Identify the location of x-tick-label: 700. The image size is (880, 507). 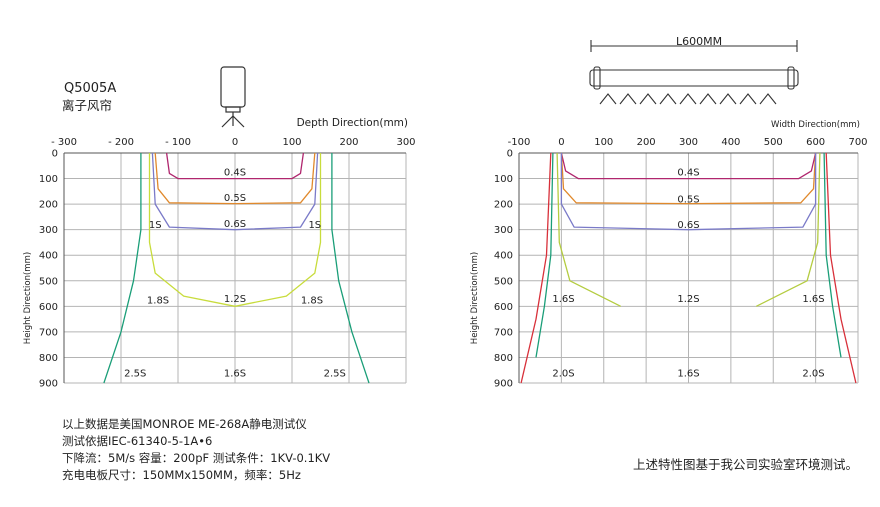
(857, 142).